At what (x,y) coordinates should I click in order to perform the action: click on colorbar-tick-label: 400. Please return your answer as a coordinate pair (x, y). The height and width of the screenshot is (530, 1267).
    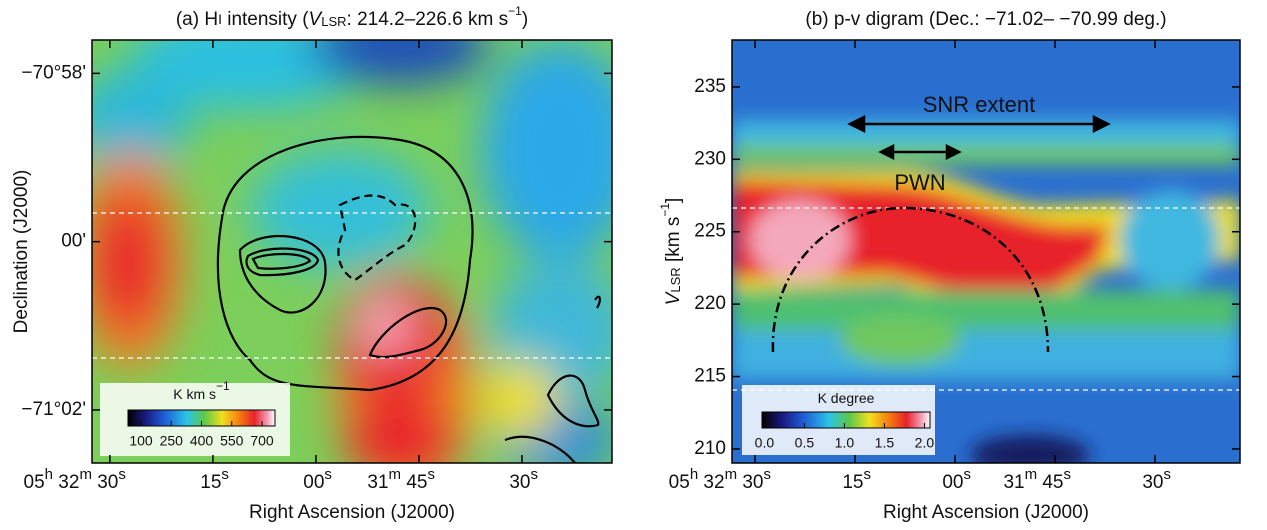
    Looking at the image, I should click on (202, 441).